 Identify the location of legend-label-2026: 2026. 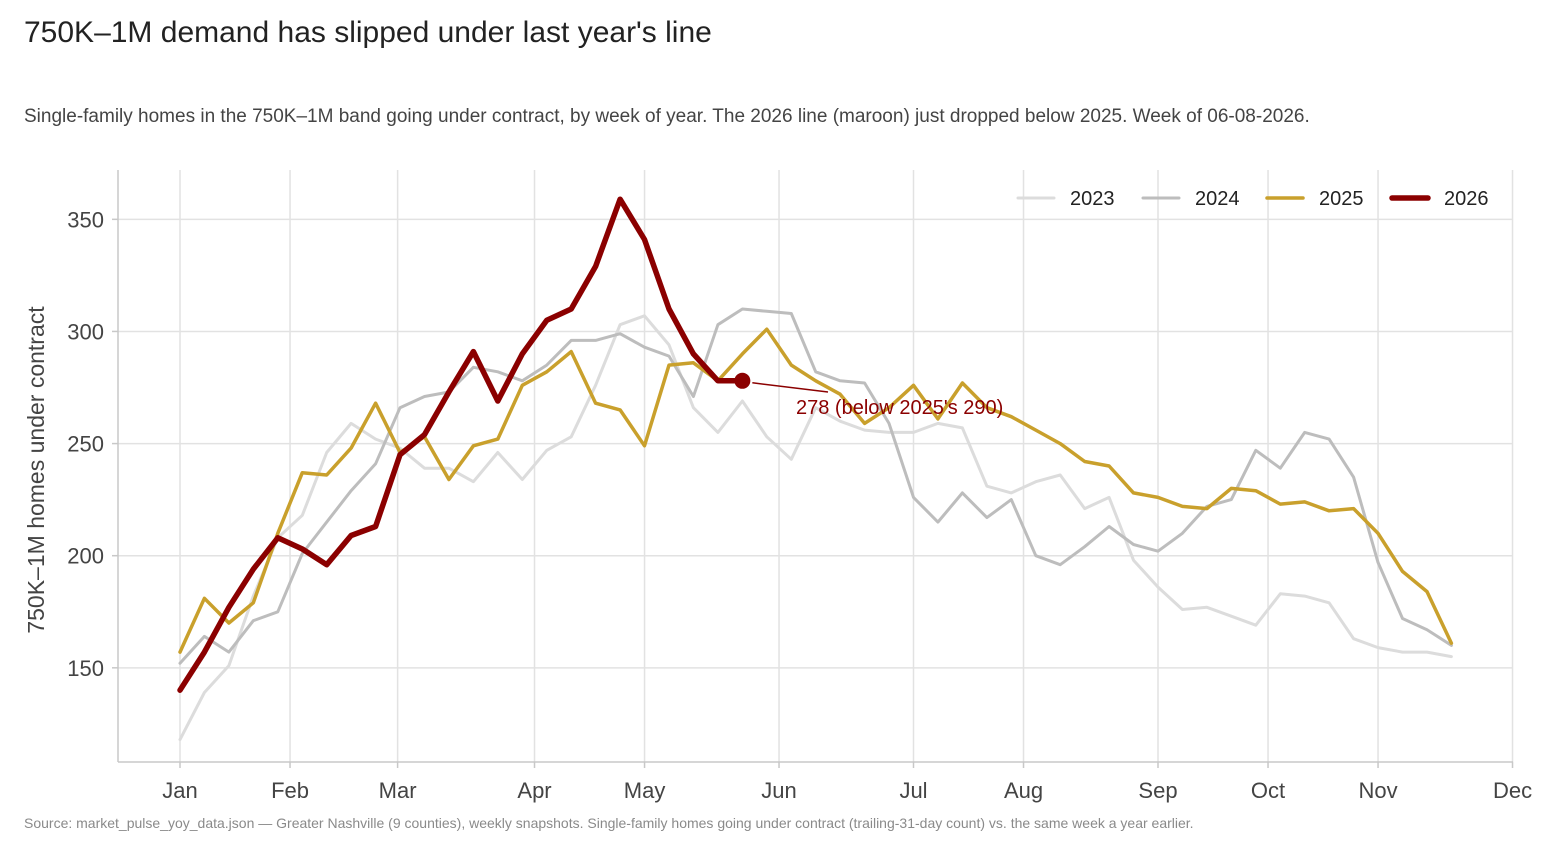
(1466, 199).